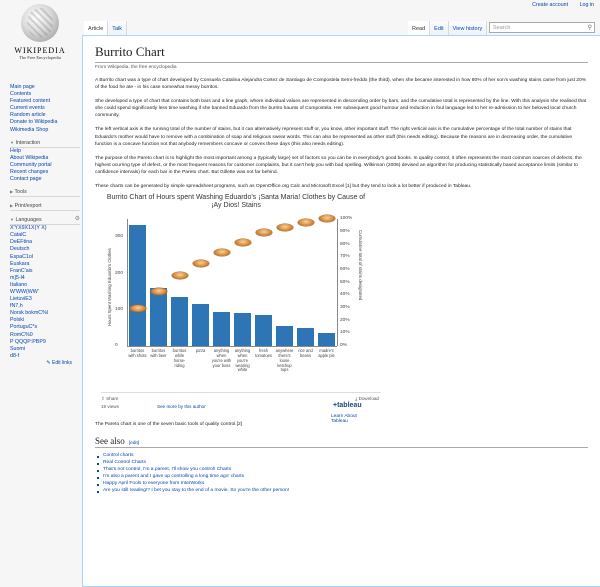 The image size is (600, 587). I want to click on lang-item: P QQQP:PBP9, so click(28, 341).